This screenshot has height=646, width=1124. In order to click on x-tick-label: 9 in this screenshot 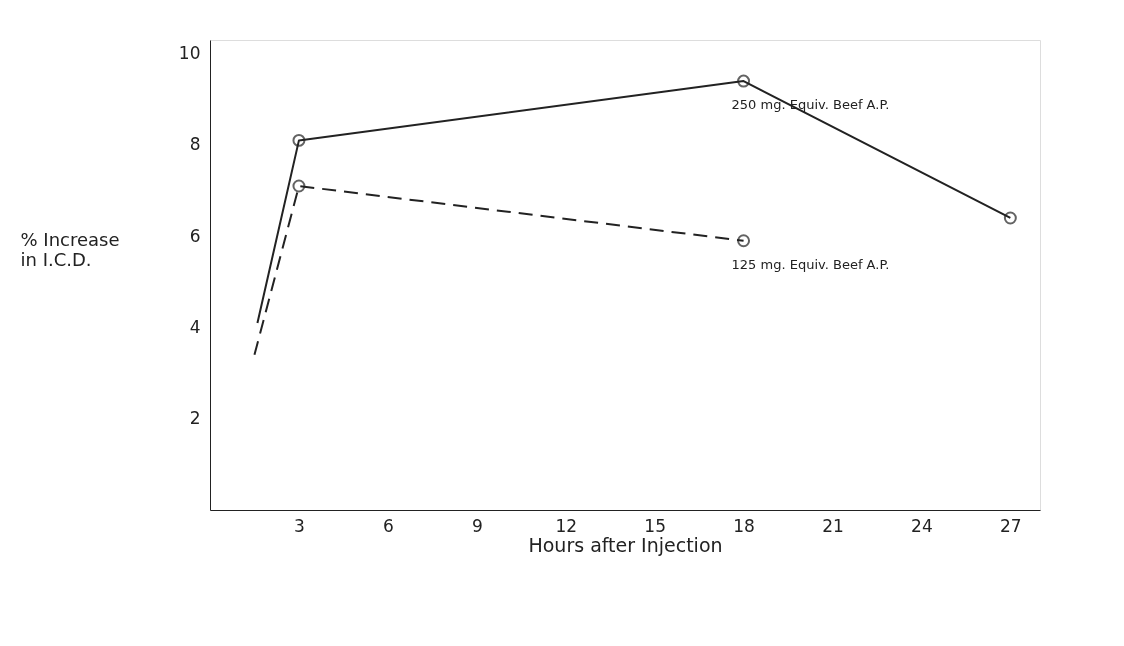, I will do `click(477, 525)`.